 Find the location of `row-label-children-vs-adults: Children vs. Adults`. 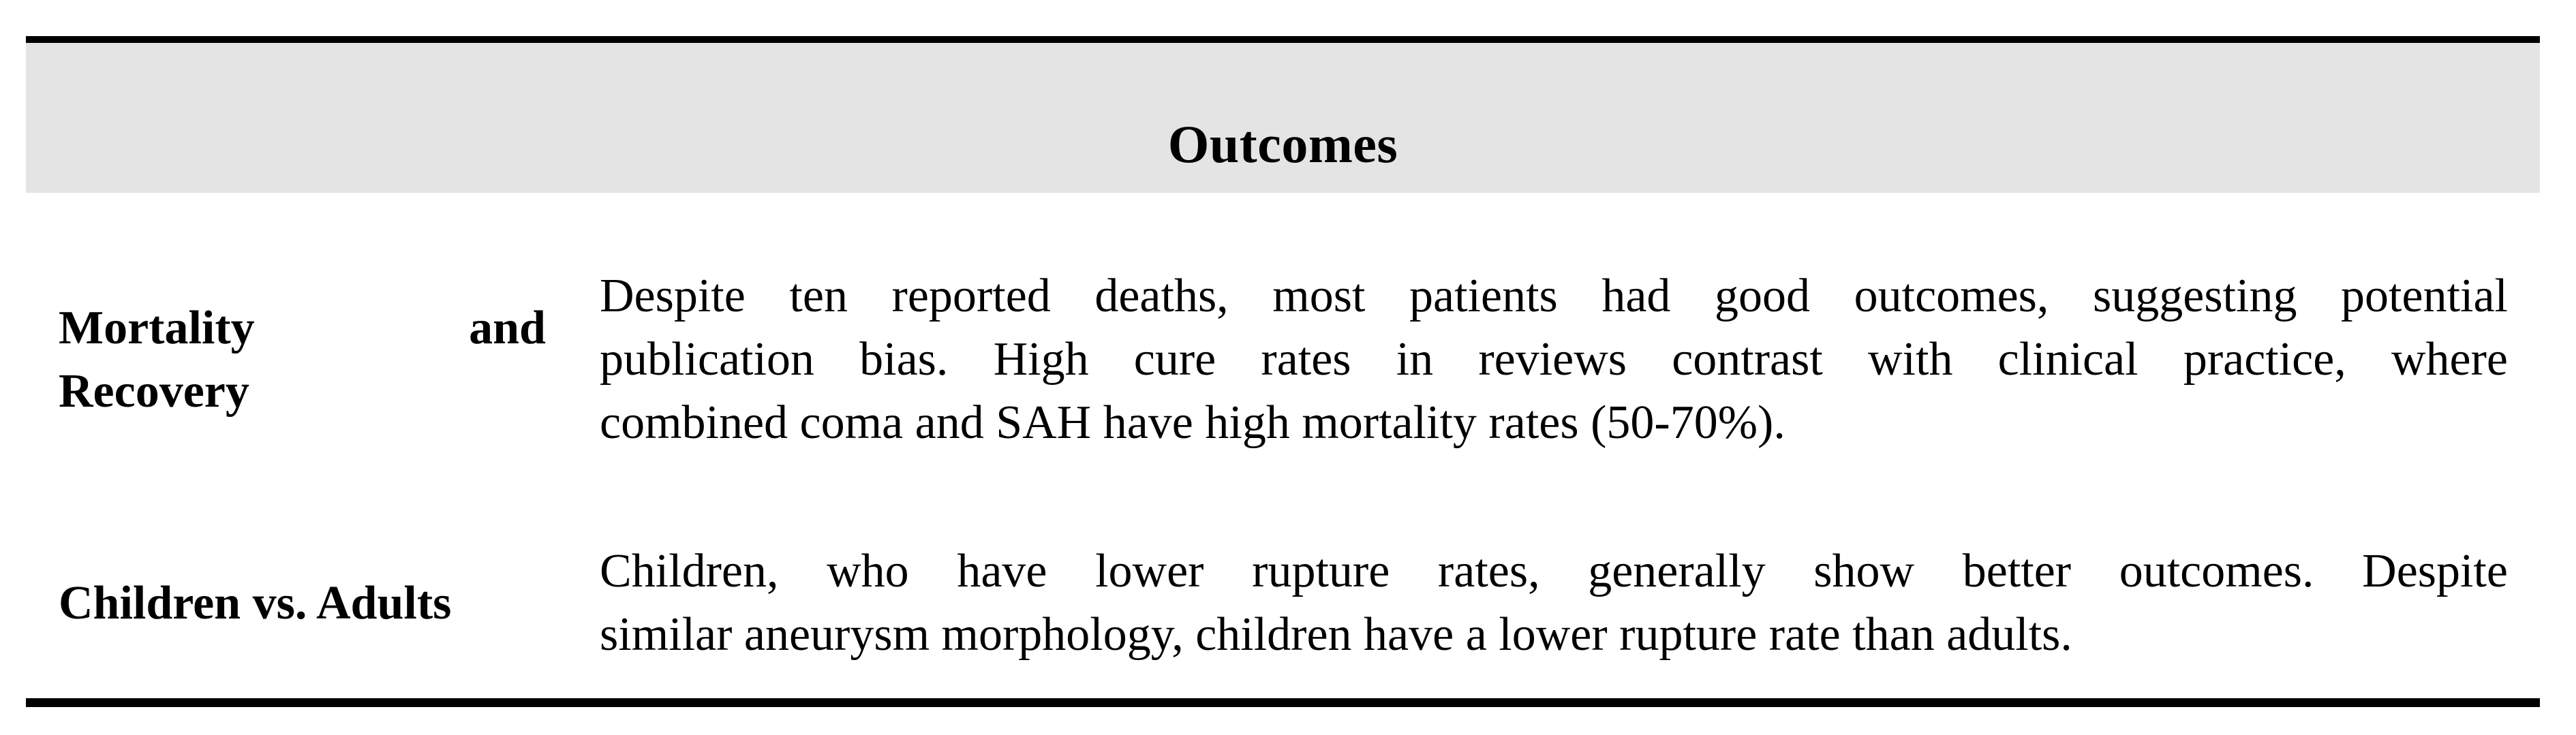

row-label-children-vs-adults: Children vs. Adults is located at coordinates (366, 603).